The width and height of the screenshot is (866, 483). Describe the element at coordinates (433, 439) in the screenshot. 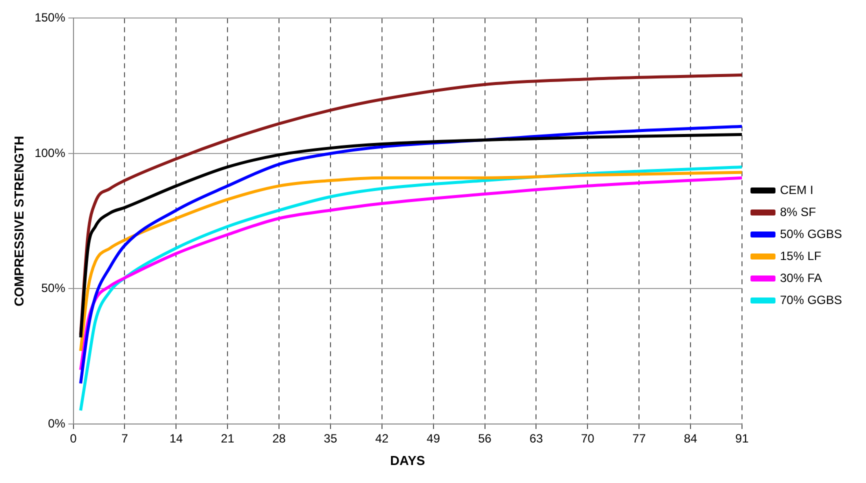

I see `x-tick-label: 49` at that location.